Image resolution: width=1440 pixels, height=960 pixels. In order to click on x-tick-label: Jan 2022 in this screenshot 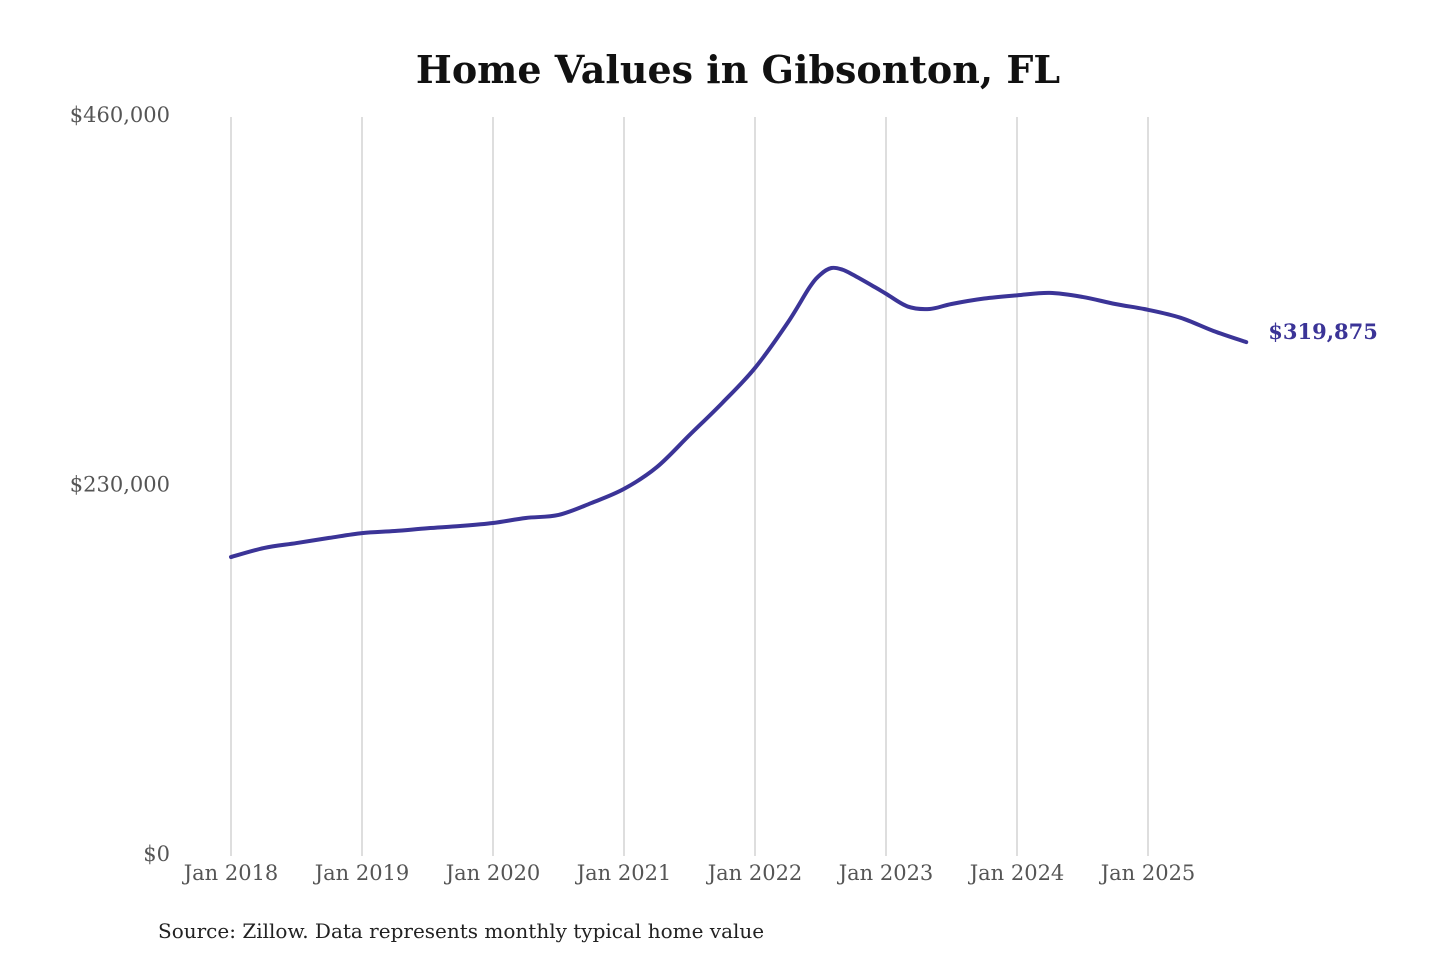, I will do `click(754, 873)`.